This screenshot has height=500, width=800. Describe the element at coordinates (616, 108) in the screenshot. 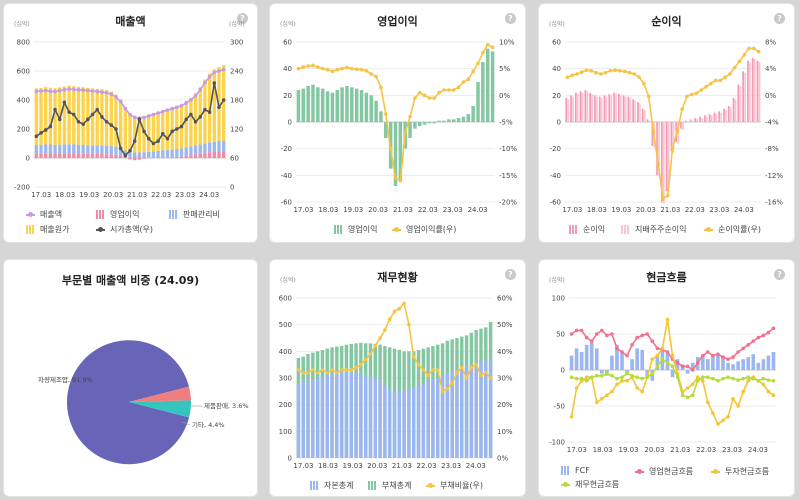

I see `bar-net-income-owner` at that location.